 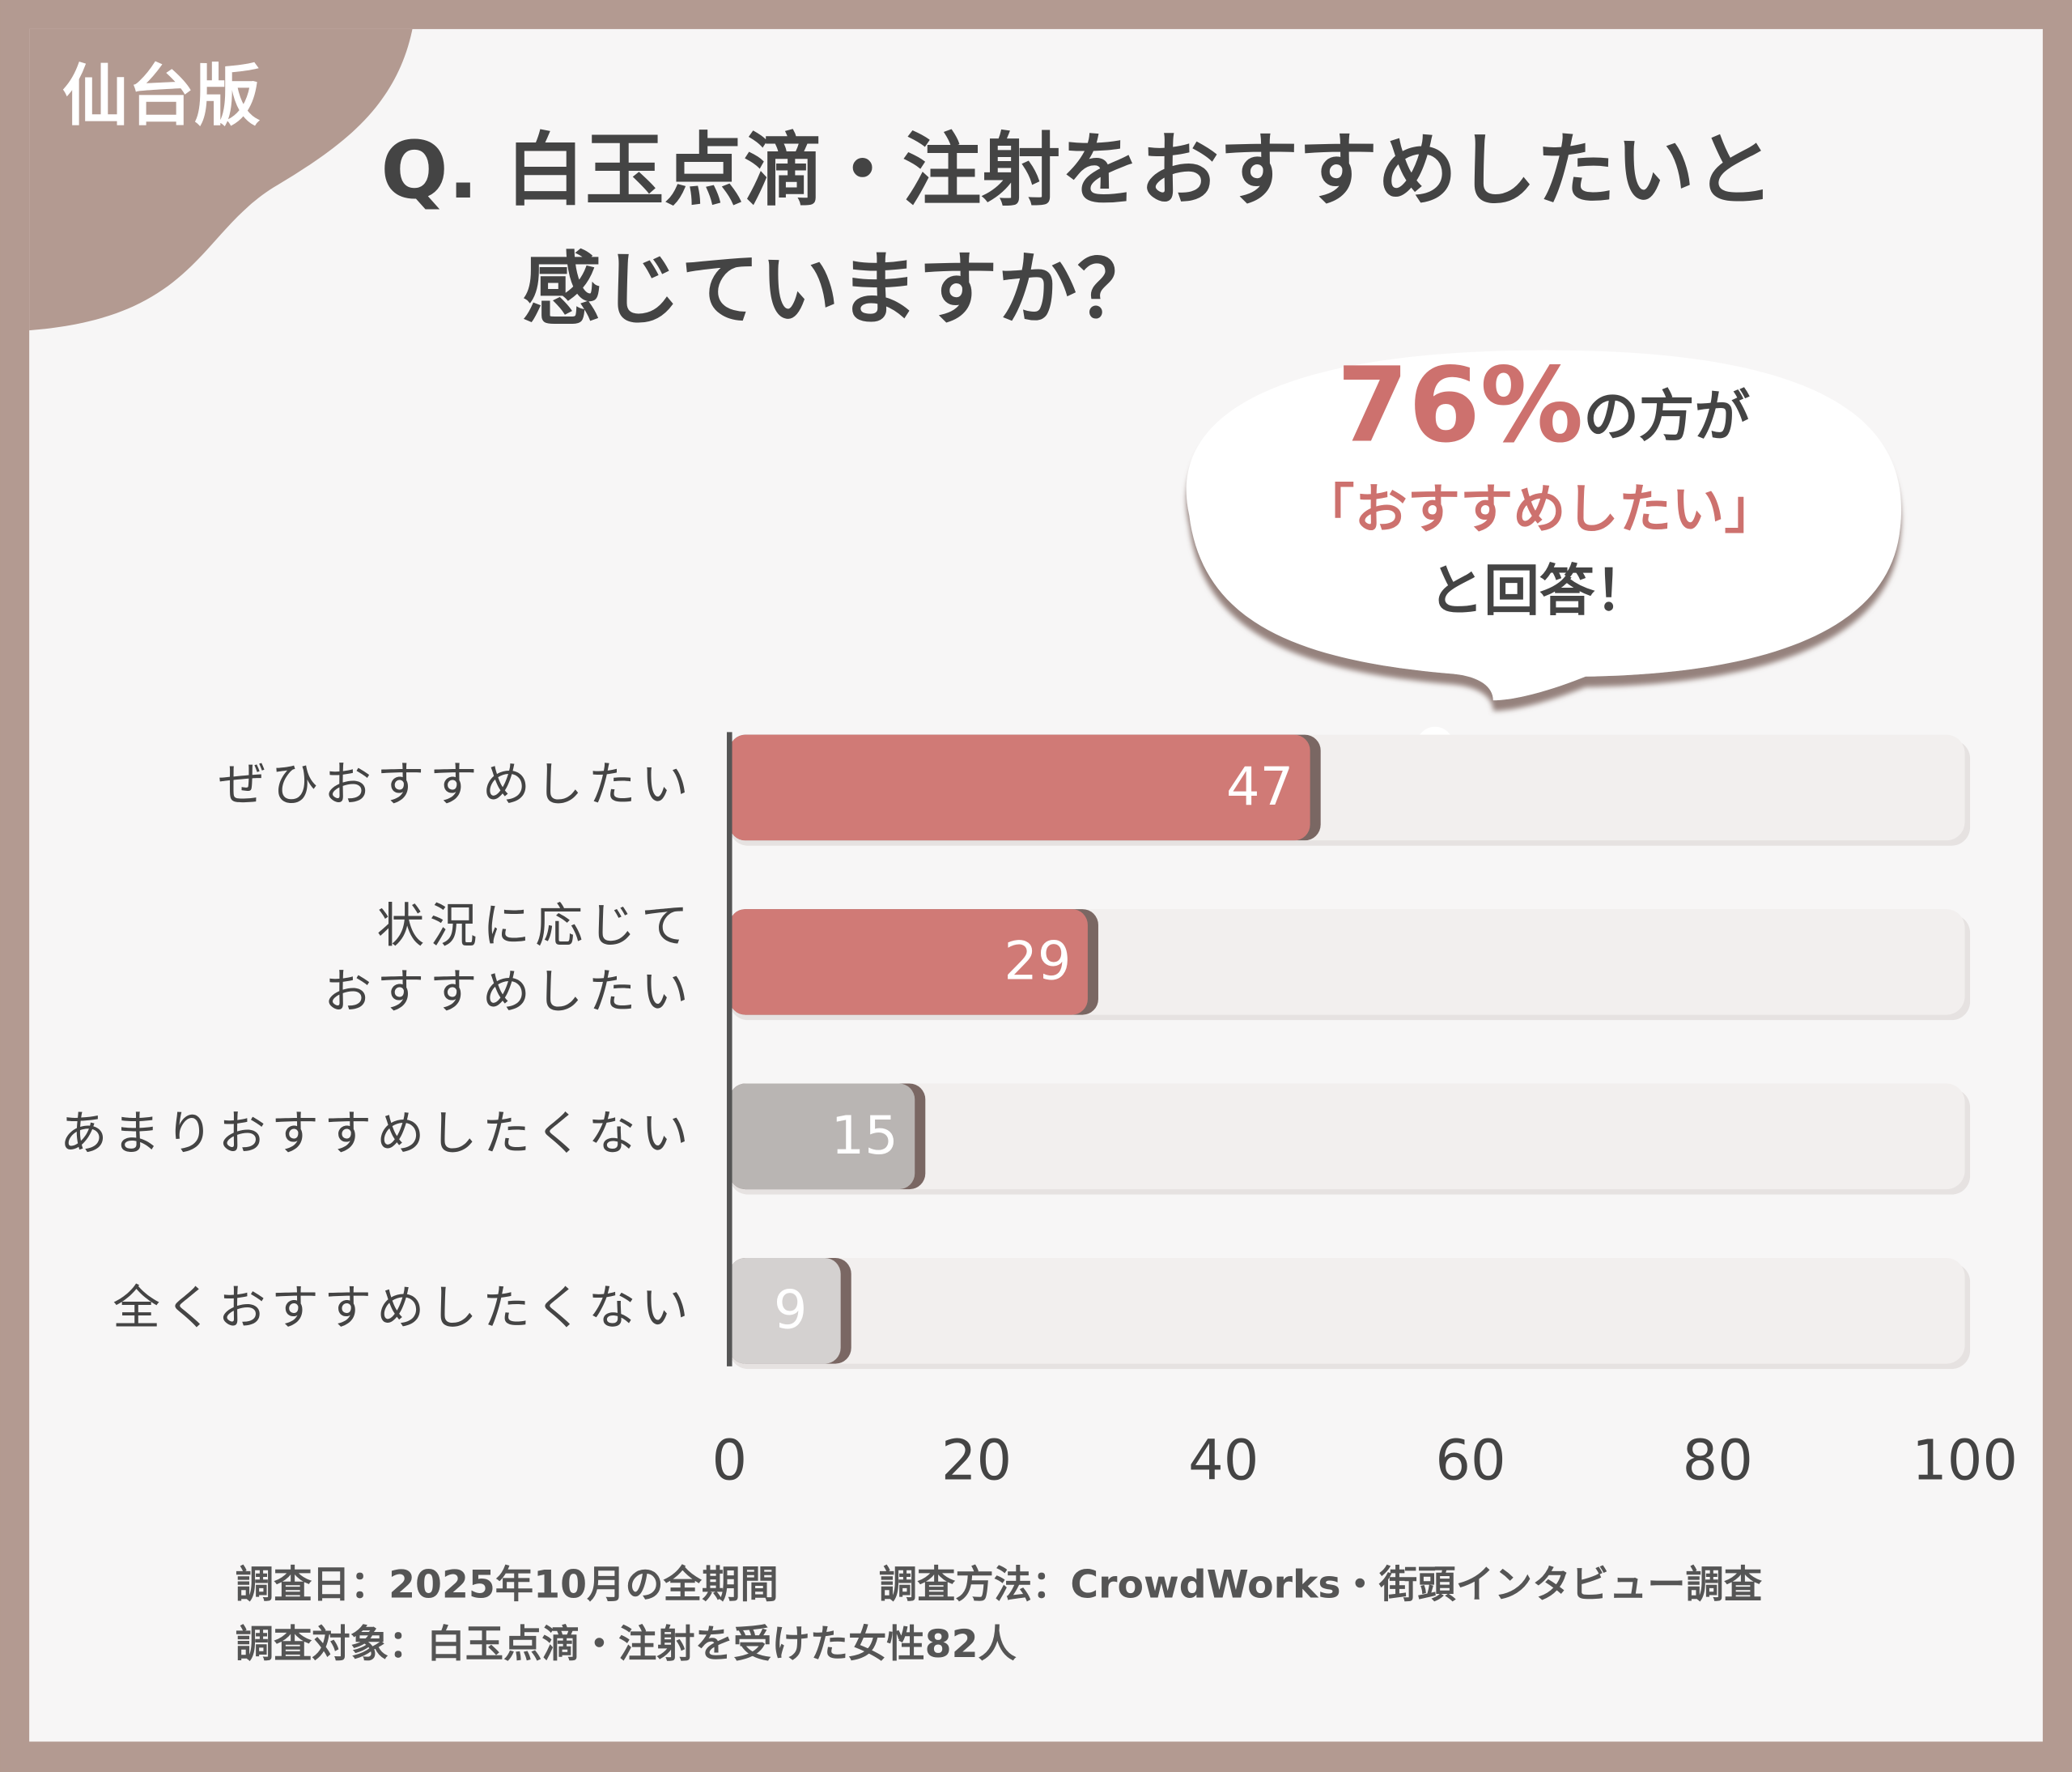 What do you see at coordinates (1259, 787) in the screenshot?
I see `value-label: 47` at bounding box center [1259, 787].